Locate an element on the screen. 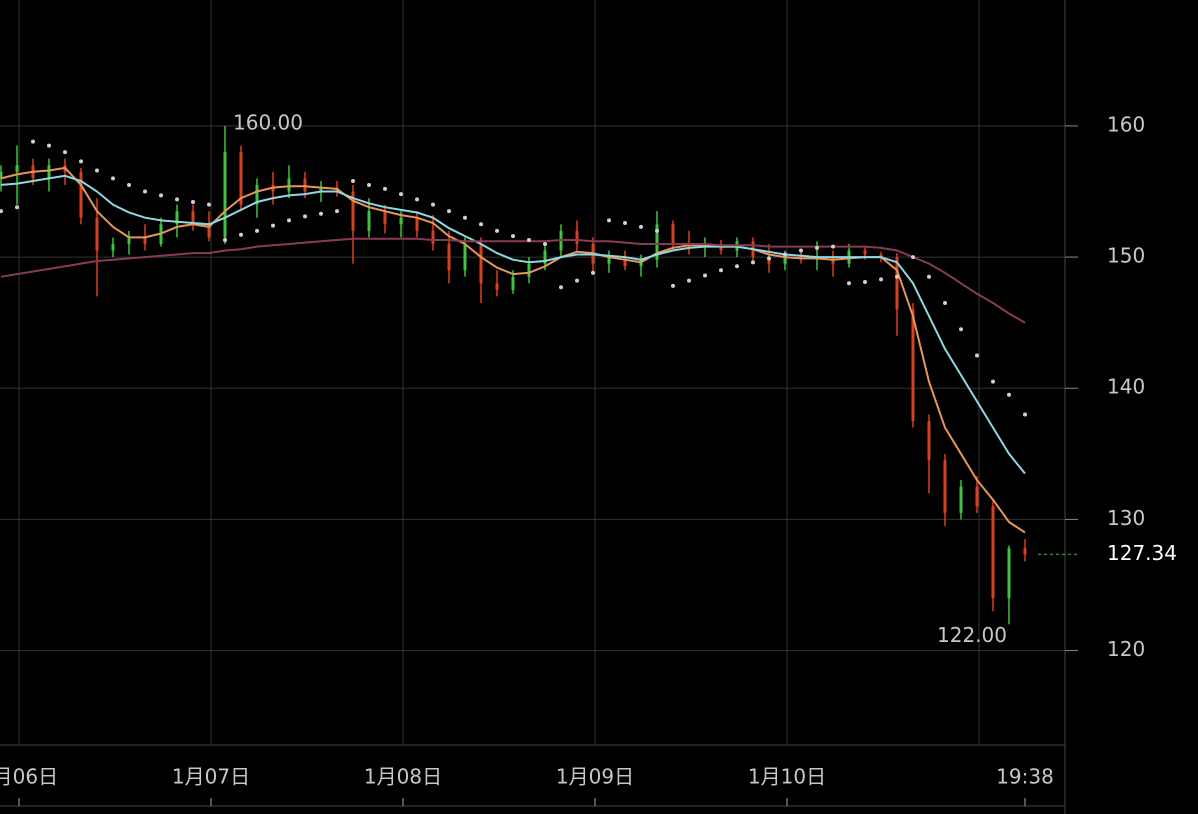 The height and width of the screenshot is (814, 1198). y-tick-label: 160 is located at coordinates (1126, 124).